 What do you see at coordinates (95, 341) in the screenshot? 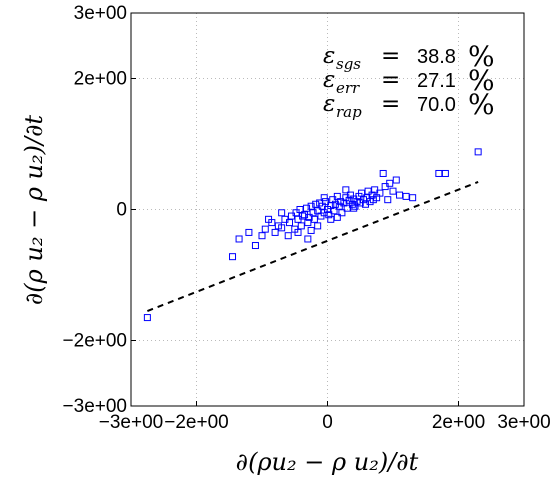
I see `y-tick-label: −2e+00` at bounding box center [95, 341].